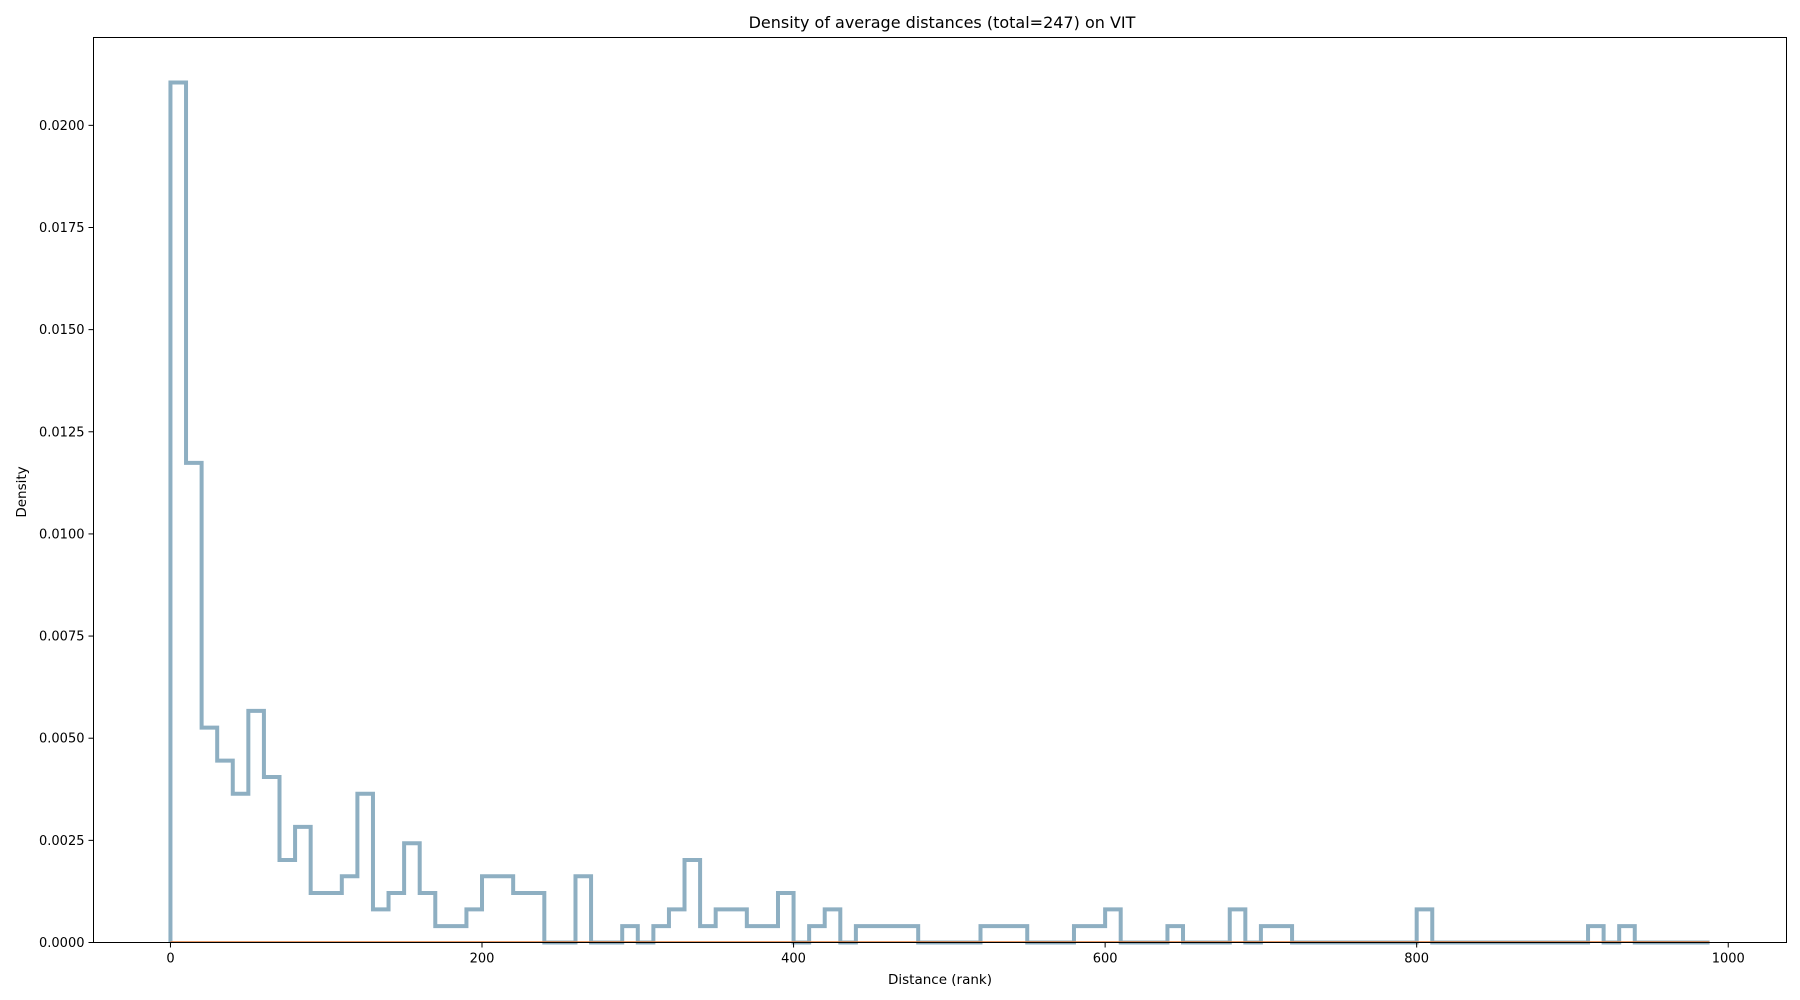 This screenshot has height=1000, width=1800. I want to click on x-axis-label: Distance (rank), so click(940, 980).